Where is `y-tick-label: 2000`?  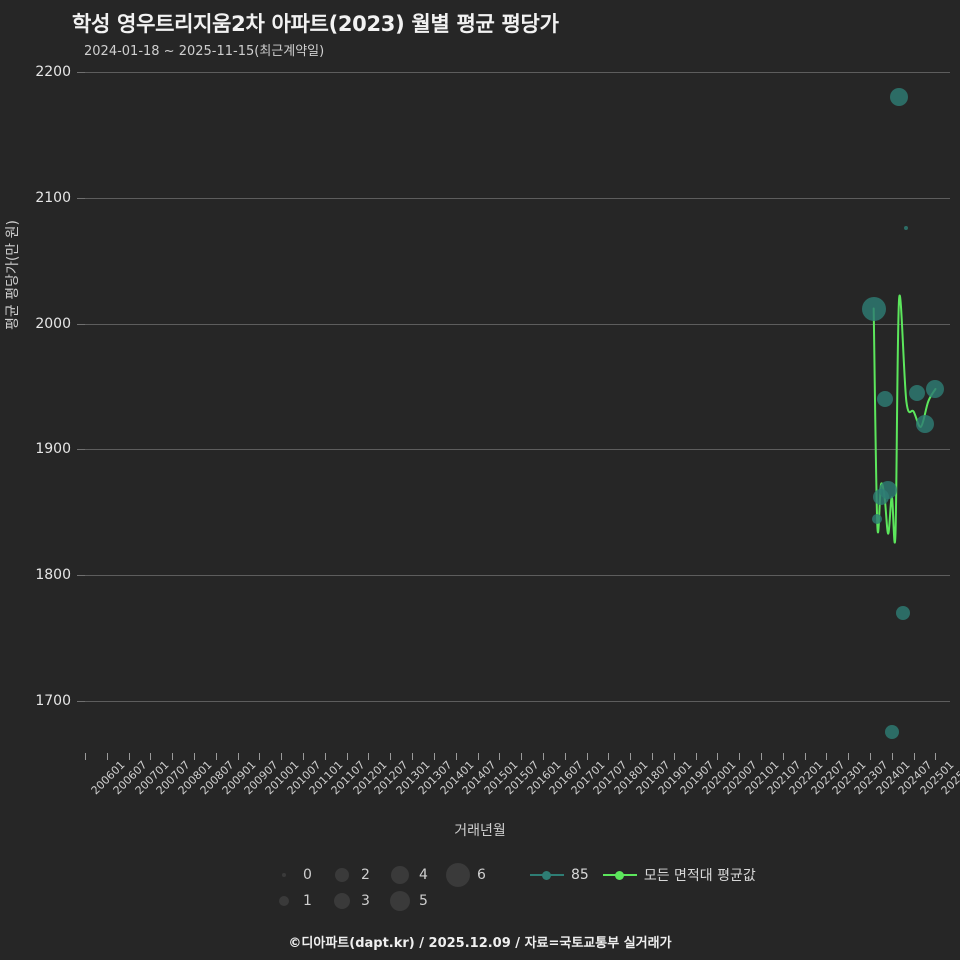 y-tick-label: 2000 is located at coordinates (53, 323).